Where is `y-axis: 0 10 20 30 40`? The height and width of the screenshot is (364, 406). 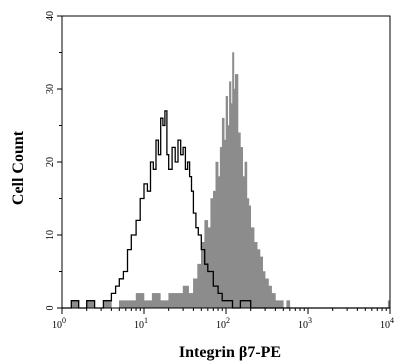
y-axis: 0 10 20 30 40 is located at coordinates (53, 161).